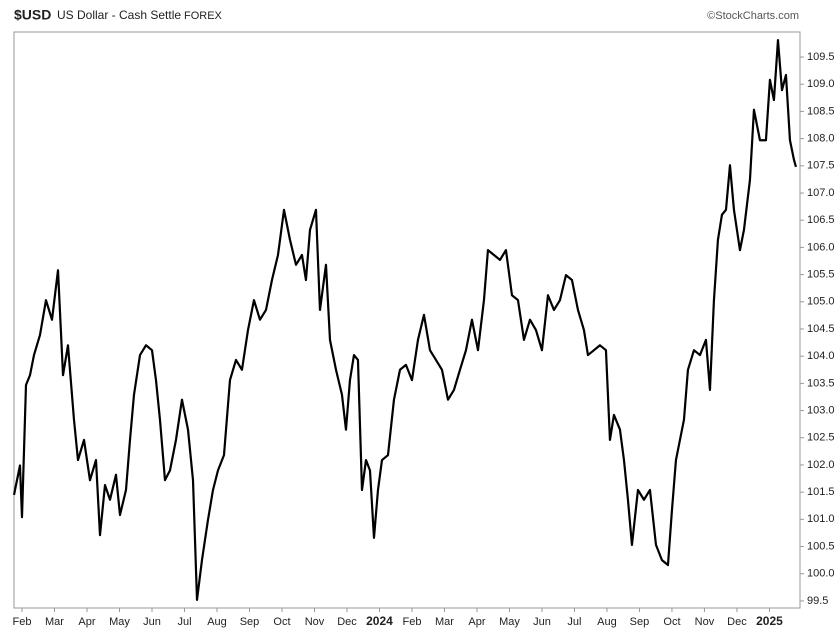 This screenshot has width=838, height=634. What do you see at coordinates (821, 356) in the screenshot?
I see `y-tick-label: 104.0` at bounding box center [821, 356].